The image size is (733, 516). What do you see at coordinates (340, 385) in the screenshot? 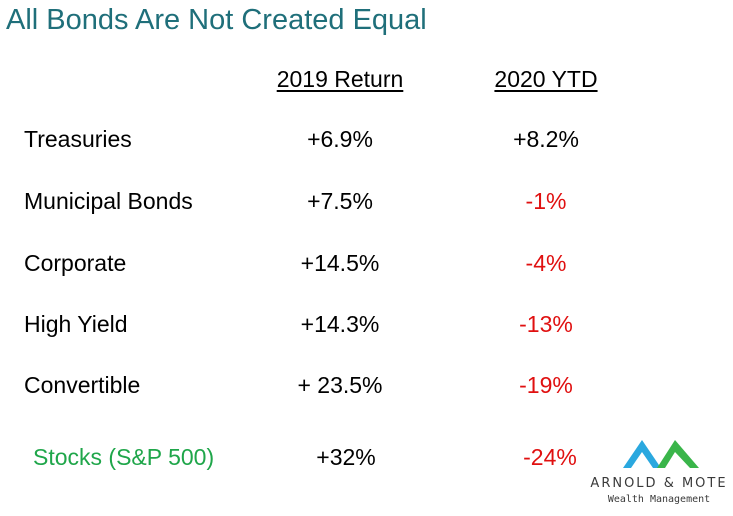
I see `return-2019-value: + 23.5%` at bounding box center [340, 385].